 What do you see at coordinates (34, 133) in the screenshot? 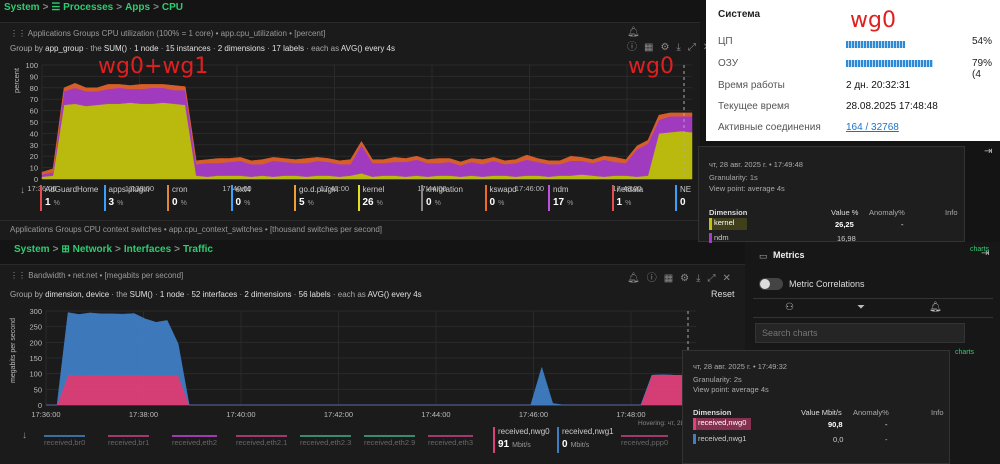
I see `y-tick-label: 40` at bounding box center [34, 133].